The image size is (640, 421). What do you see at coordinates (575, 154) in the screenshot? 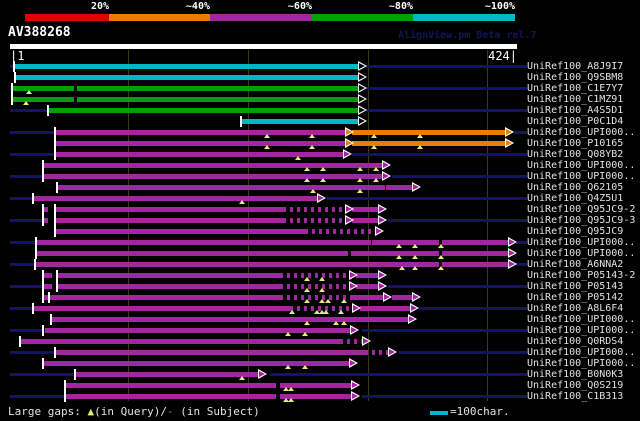
I see `subject-label: UniRef100_Q08YB2` at bounding box center [575, 154].